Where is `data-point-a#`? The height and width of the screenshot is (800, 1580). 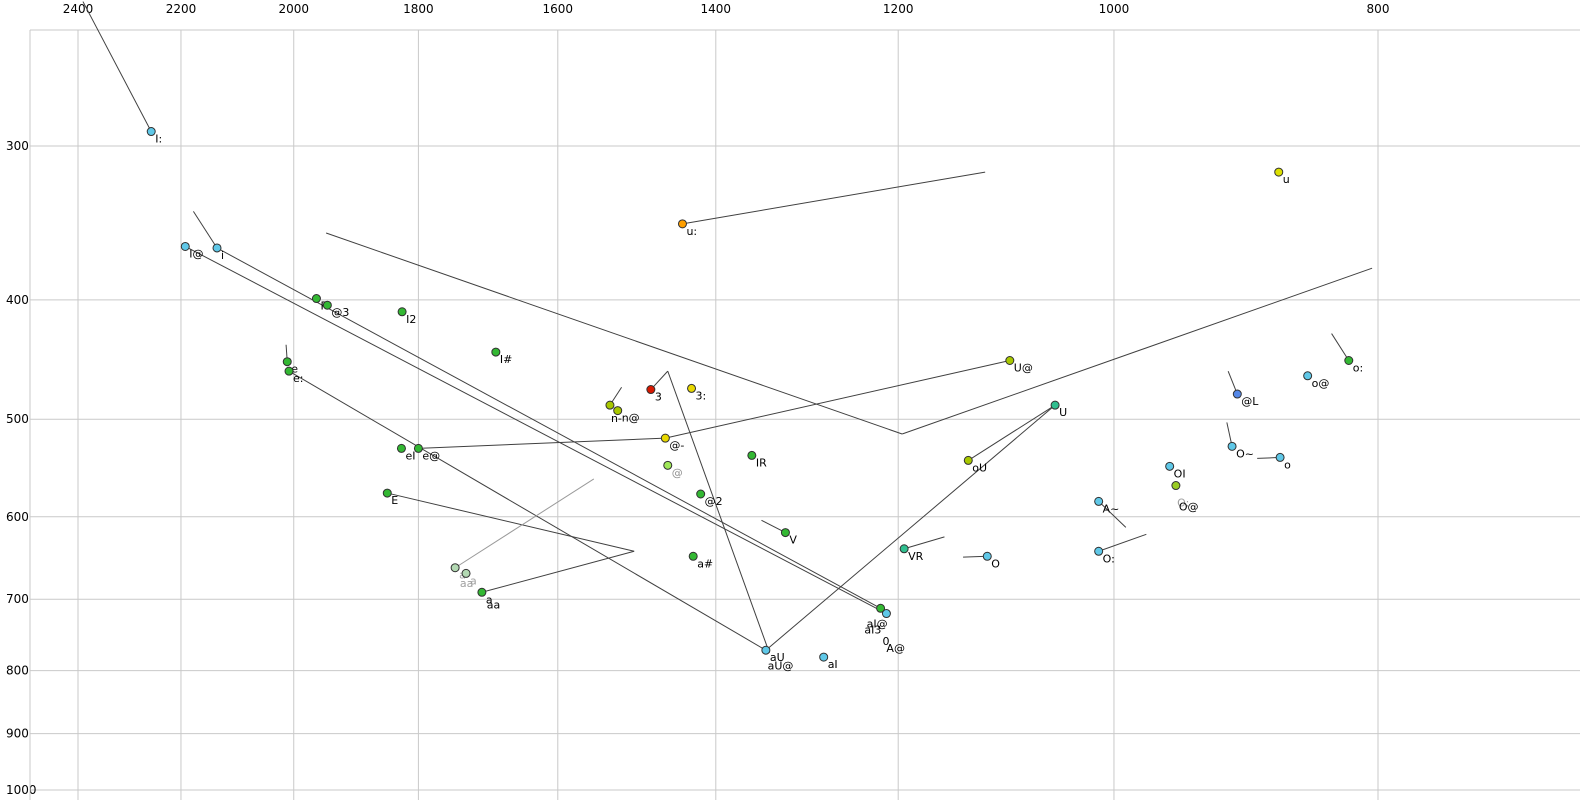
data-point-a# is located at coordinates (693, 556).